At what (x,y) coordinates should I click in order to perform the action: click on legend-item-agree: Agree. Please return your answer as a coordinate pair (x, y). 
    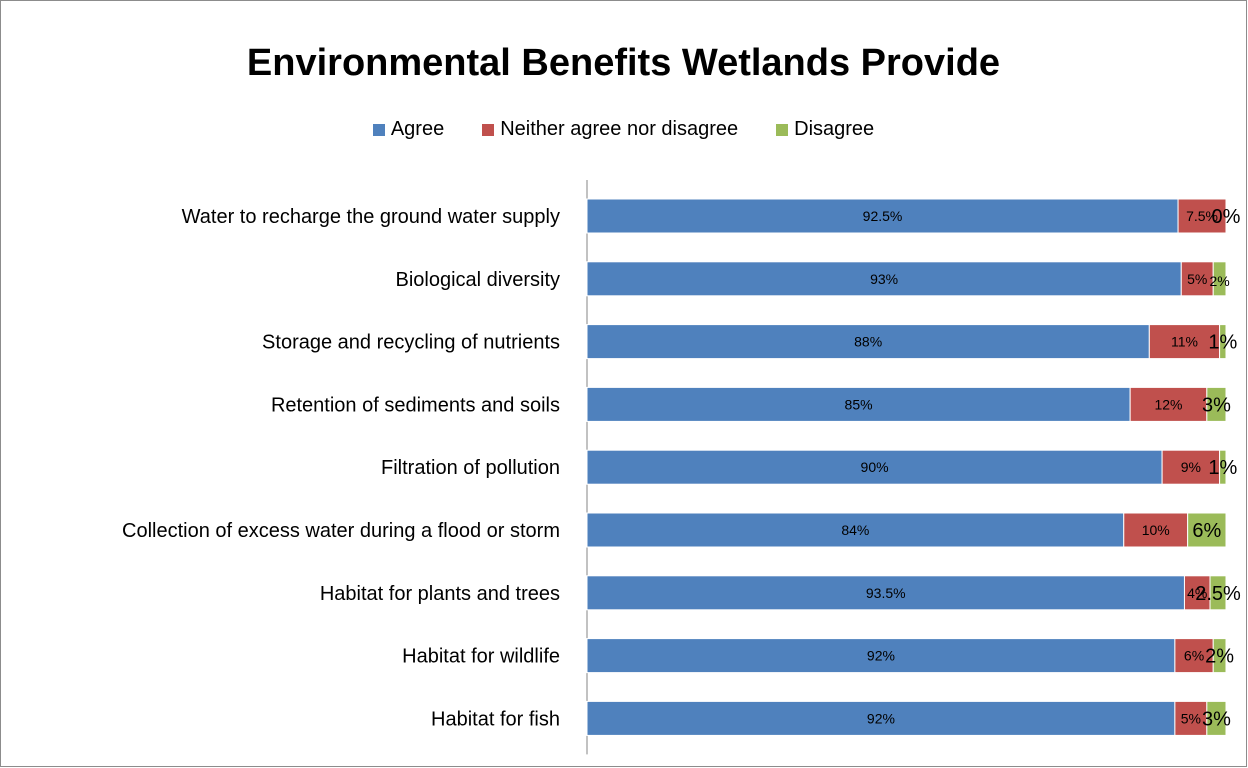
    Looking at the image, I should click on (408, 129).